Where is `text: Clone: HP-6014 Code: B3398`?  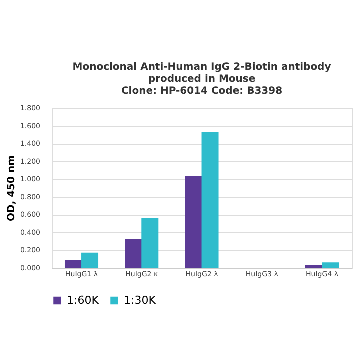 text: Clone: HP-6014 Code: B3398 is located at coordinates (202, 91).